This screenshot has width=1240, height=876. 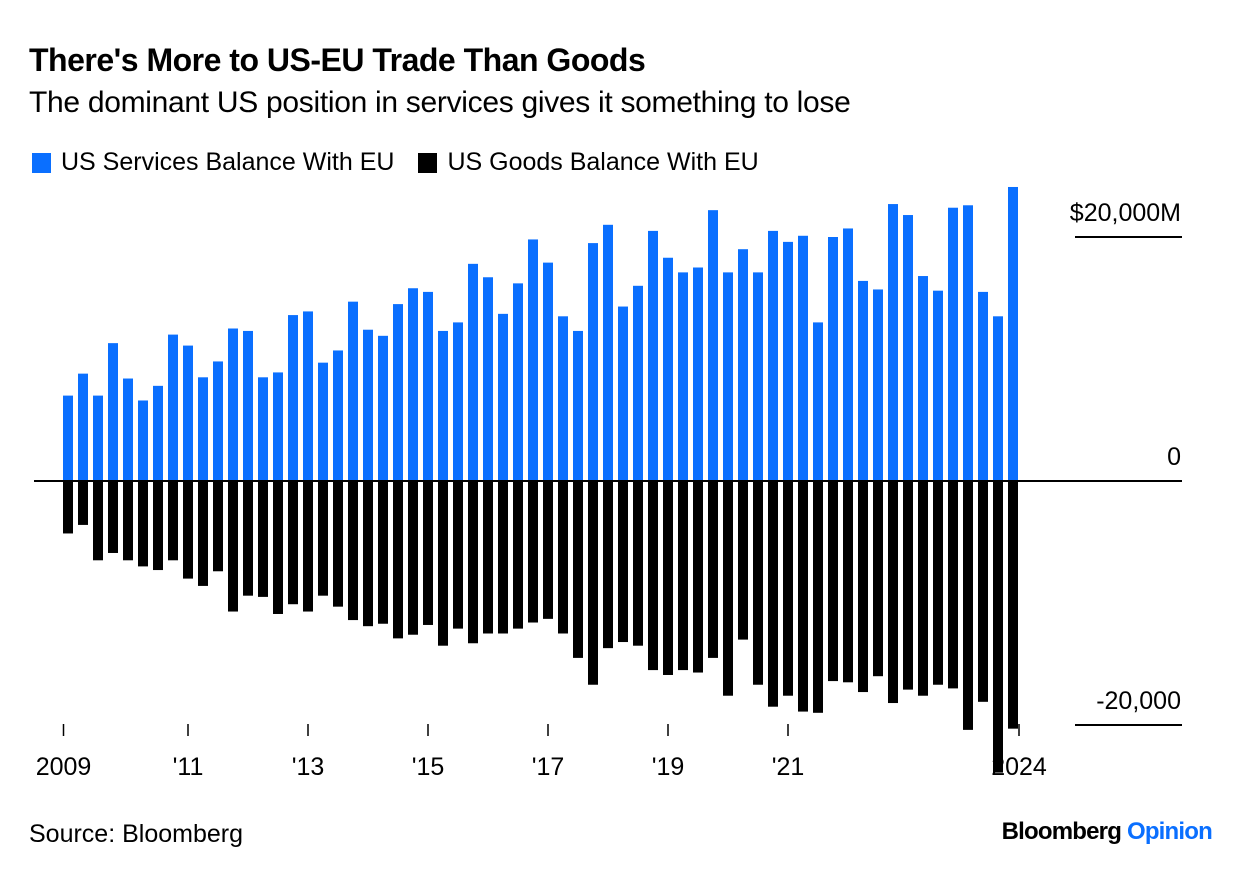 What do you see at coordinates (263, 429) in the screenshot?
I see `services-bar-2012Q2` at bounding box center [263, 429].